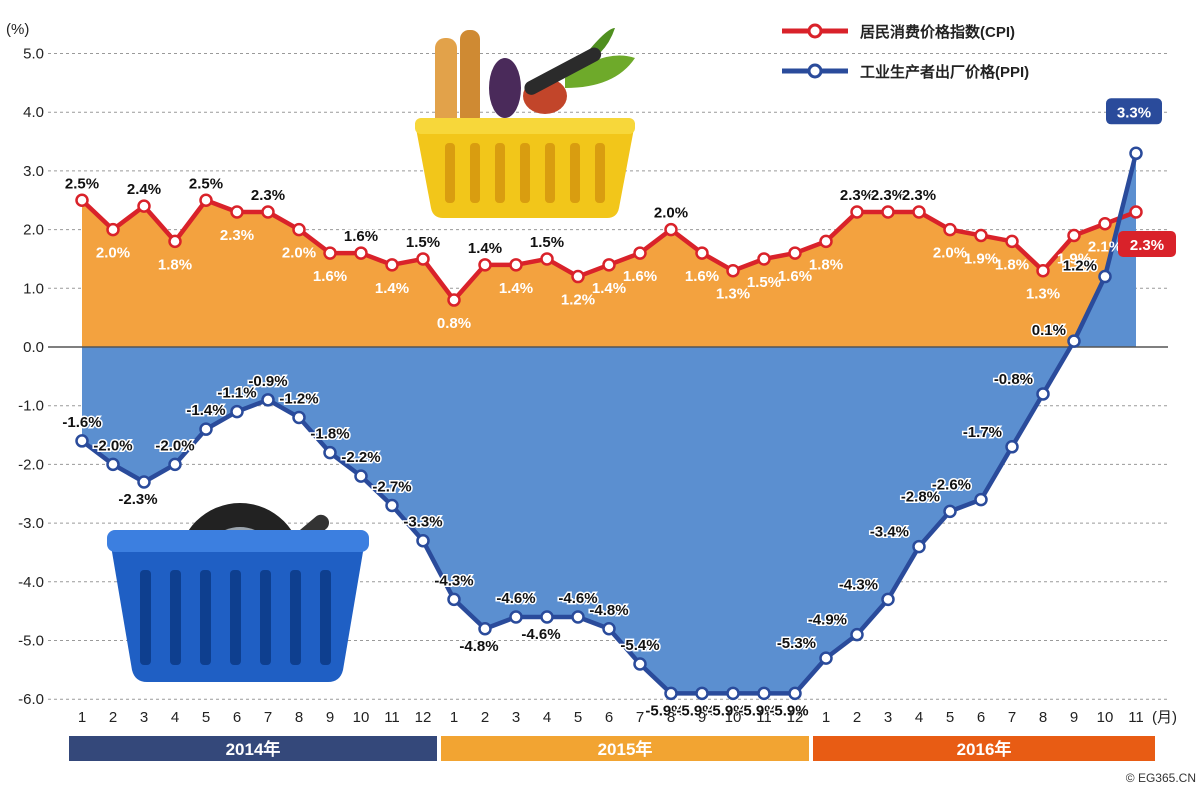 This screenshot has width=1200, height=789. What do you see at coordinates (17, 29) in the screenshot?
I see `y-unit-label: (%)` at bounding box center [17, 29].